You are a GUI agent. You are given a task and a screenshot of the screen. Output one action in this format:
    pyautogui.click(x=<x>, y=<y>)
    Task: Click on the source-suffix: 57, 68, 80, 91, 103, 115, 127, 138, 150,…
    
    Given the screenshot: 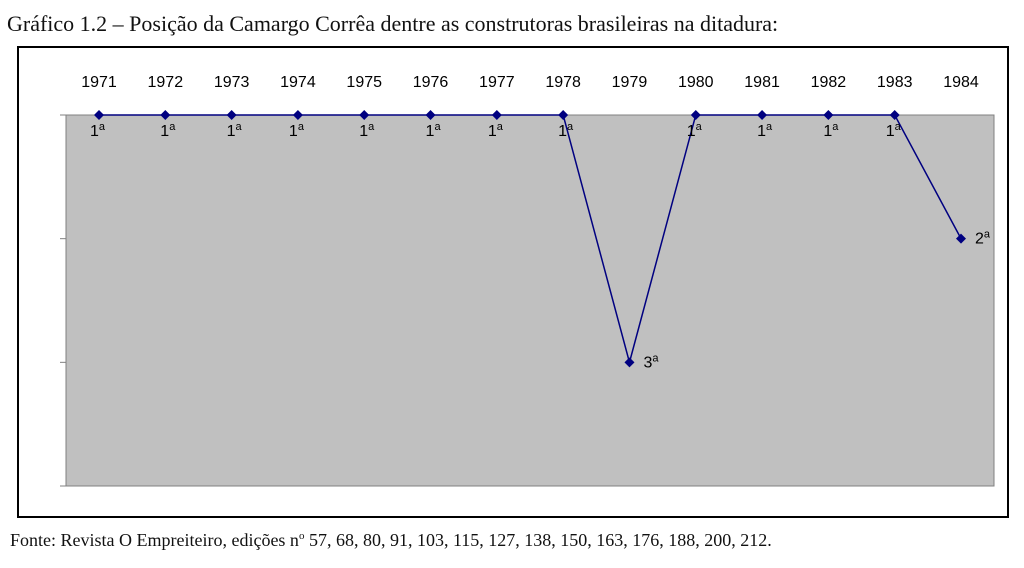 What is the action you would take?
    pyautogui.click(x=538, y=540)
    